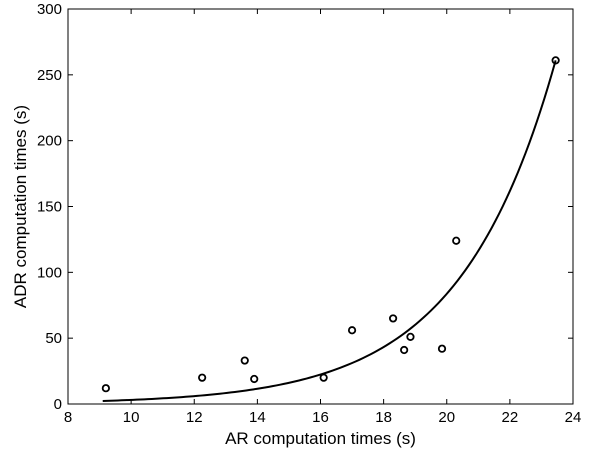  What do you see at coordinates (131, 417) in the screenshot?
I see `x-tick-label: 10` at bounding box center [131, 417].